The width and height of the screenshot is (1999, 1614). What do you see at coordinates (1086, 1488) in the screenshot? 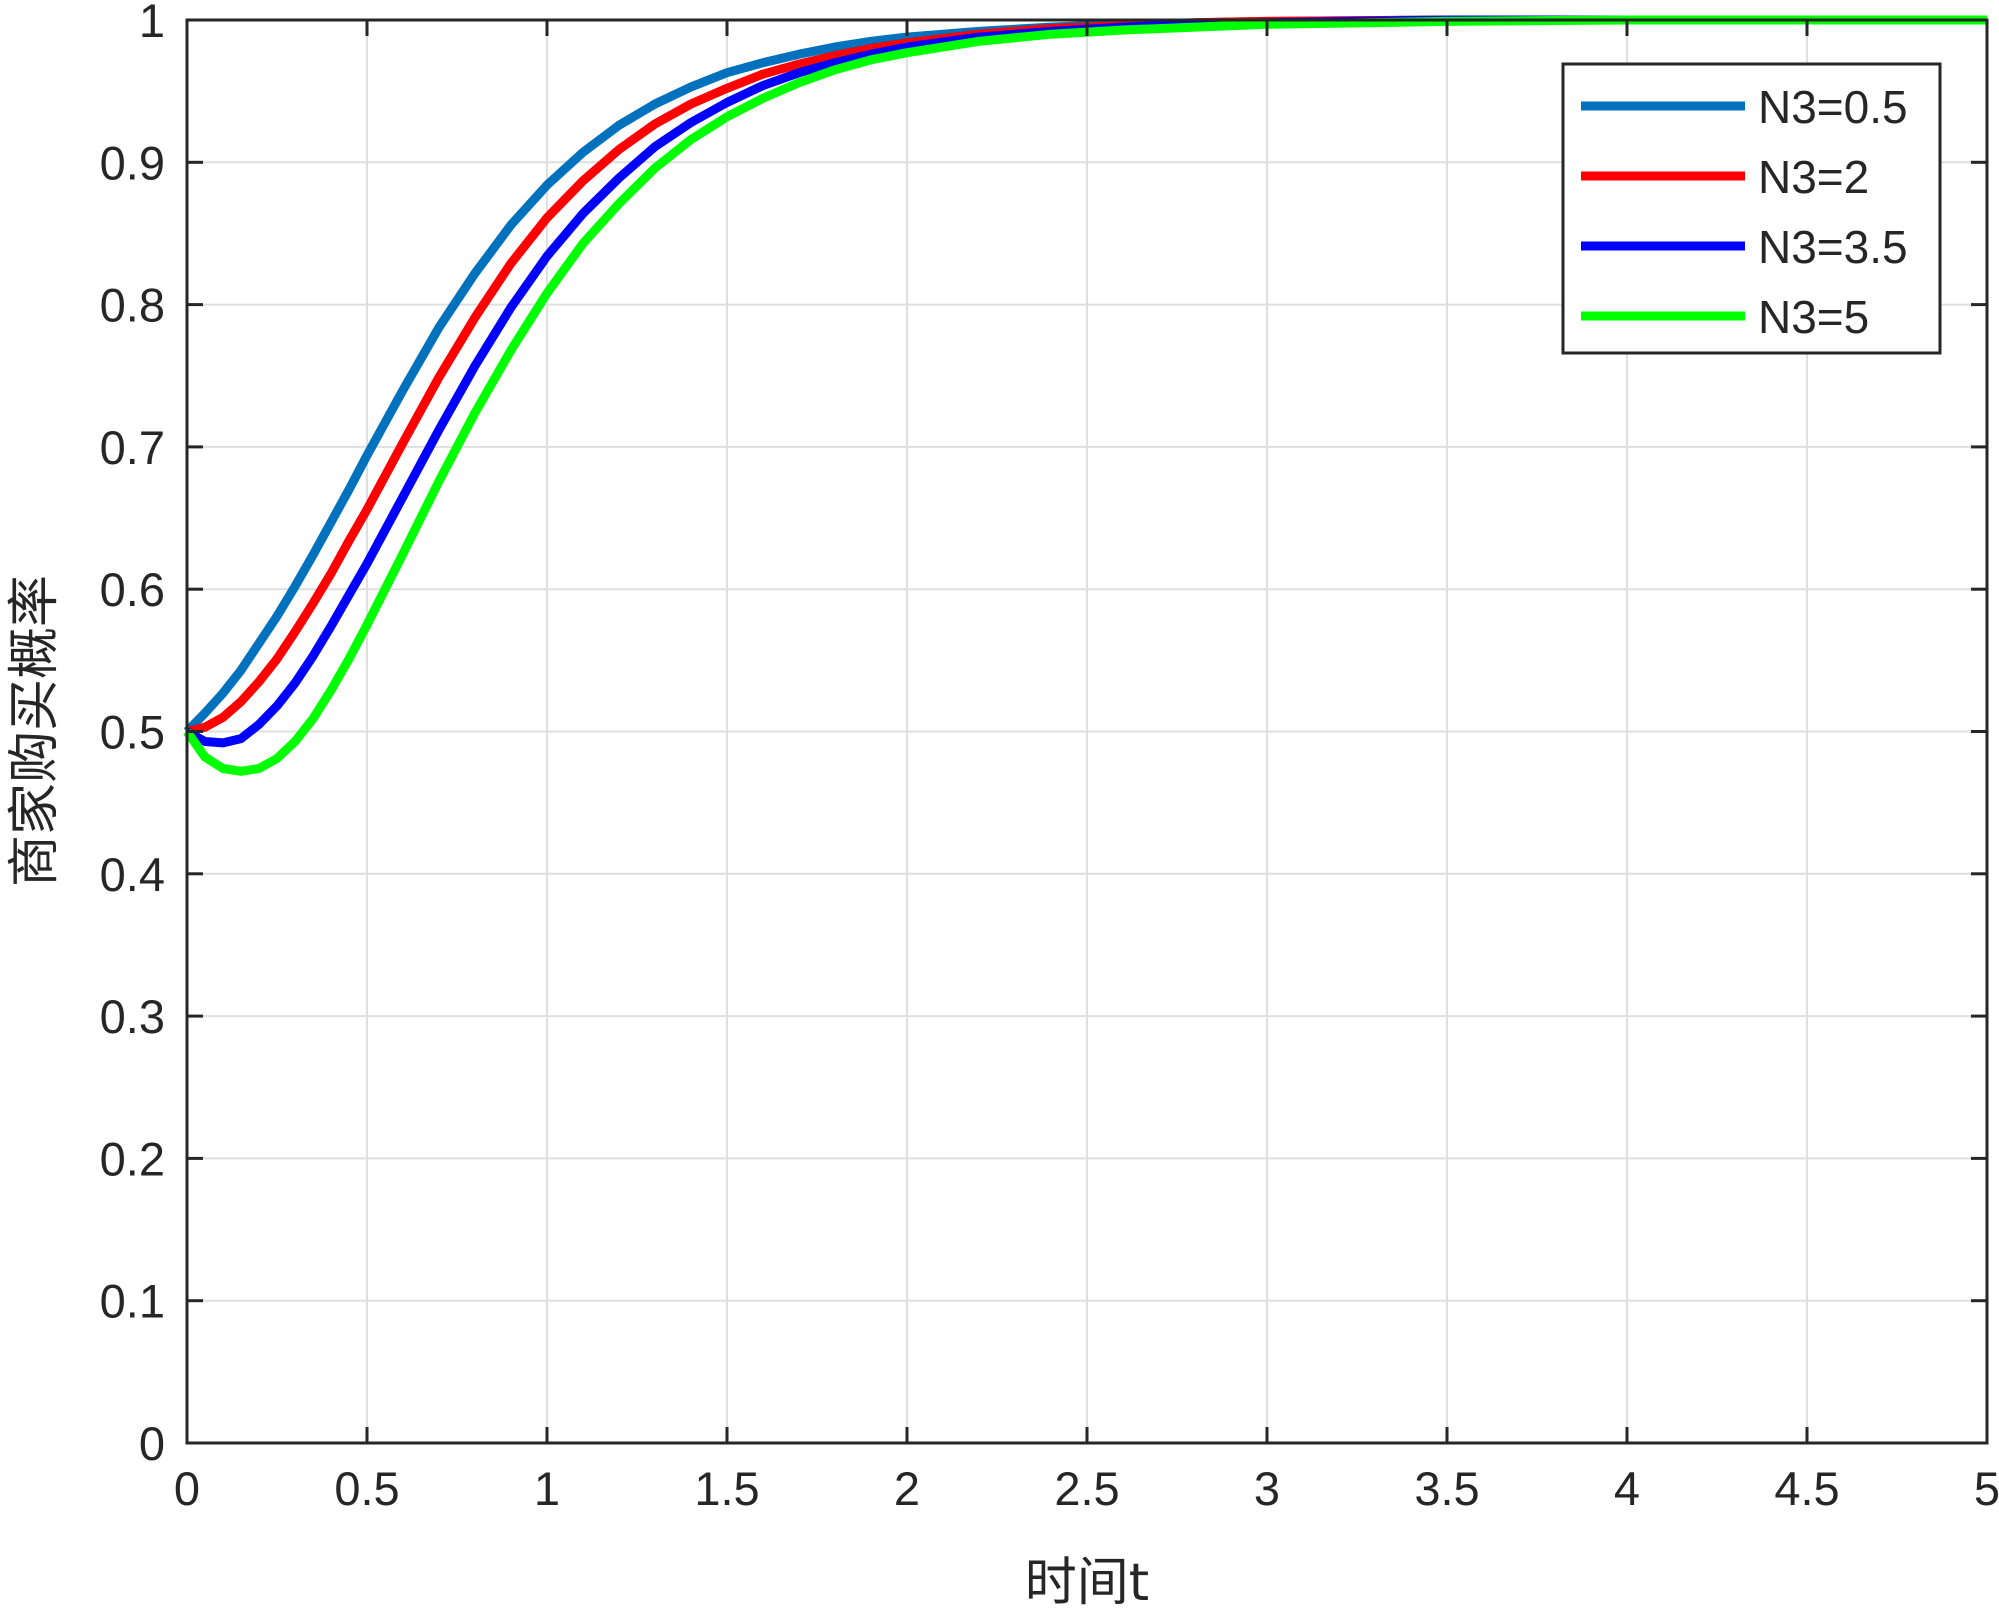
I see `x-tick-label: 2.5` at bounding box center [1086, 1488].